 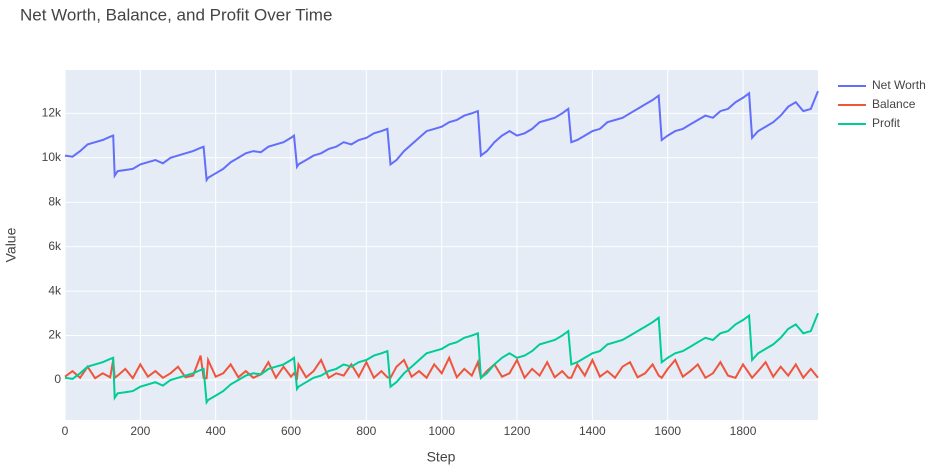 I want to click on x-tick-label: 1000, so click(x=441, y=431).